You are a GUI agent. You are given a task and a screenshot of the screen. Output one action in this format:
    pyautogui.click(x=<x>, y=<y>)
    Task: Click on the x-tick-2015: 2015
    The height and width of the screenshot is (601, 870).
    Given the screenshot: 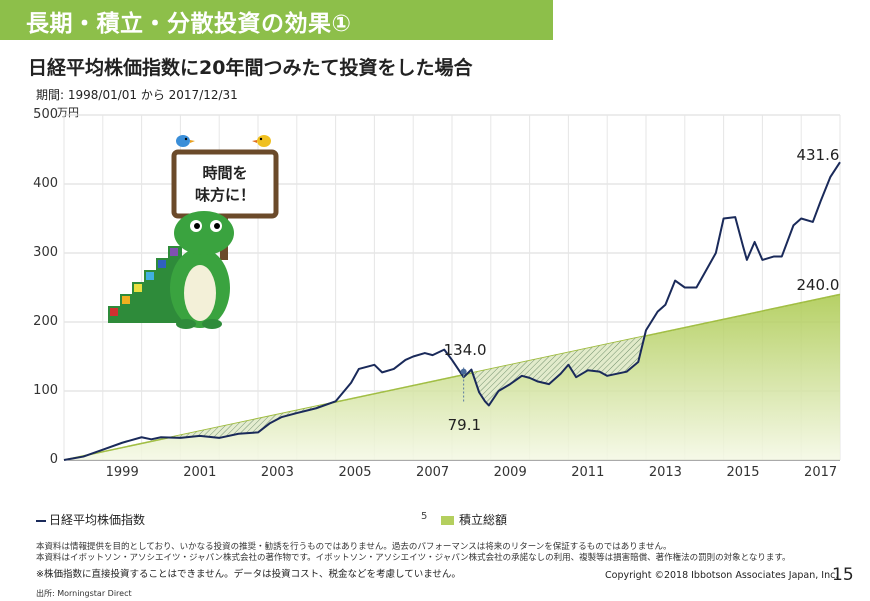 What is the action you would take?
    pyautogui.click(x=743, y=472)
    